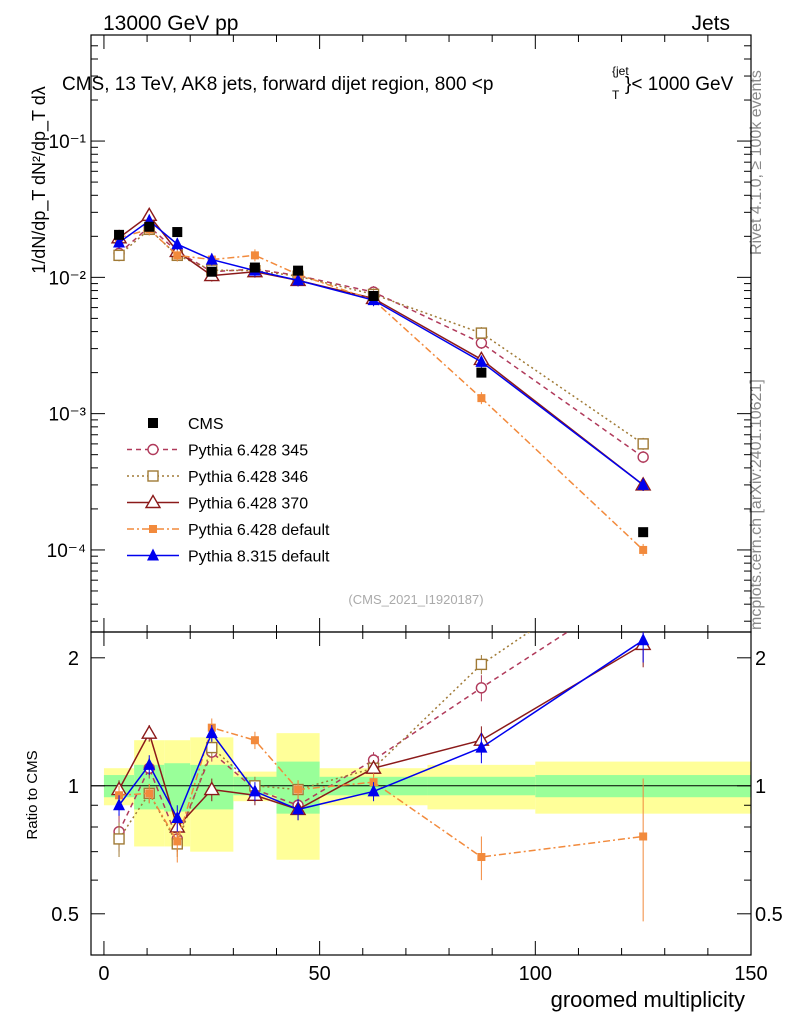 This screenshot has width=786, height=1024. I want to click on x-axis-label: groomed multiplicity, so click(648, 999).